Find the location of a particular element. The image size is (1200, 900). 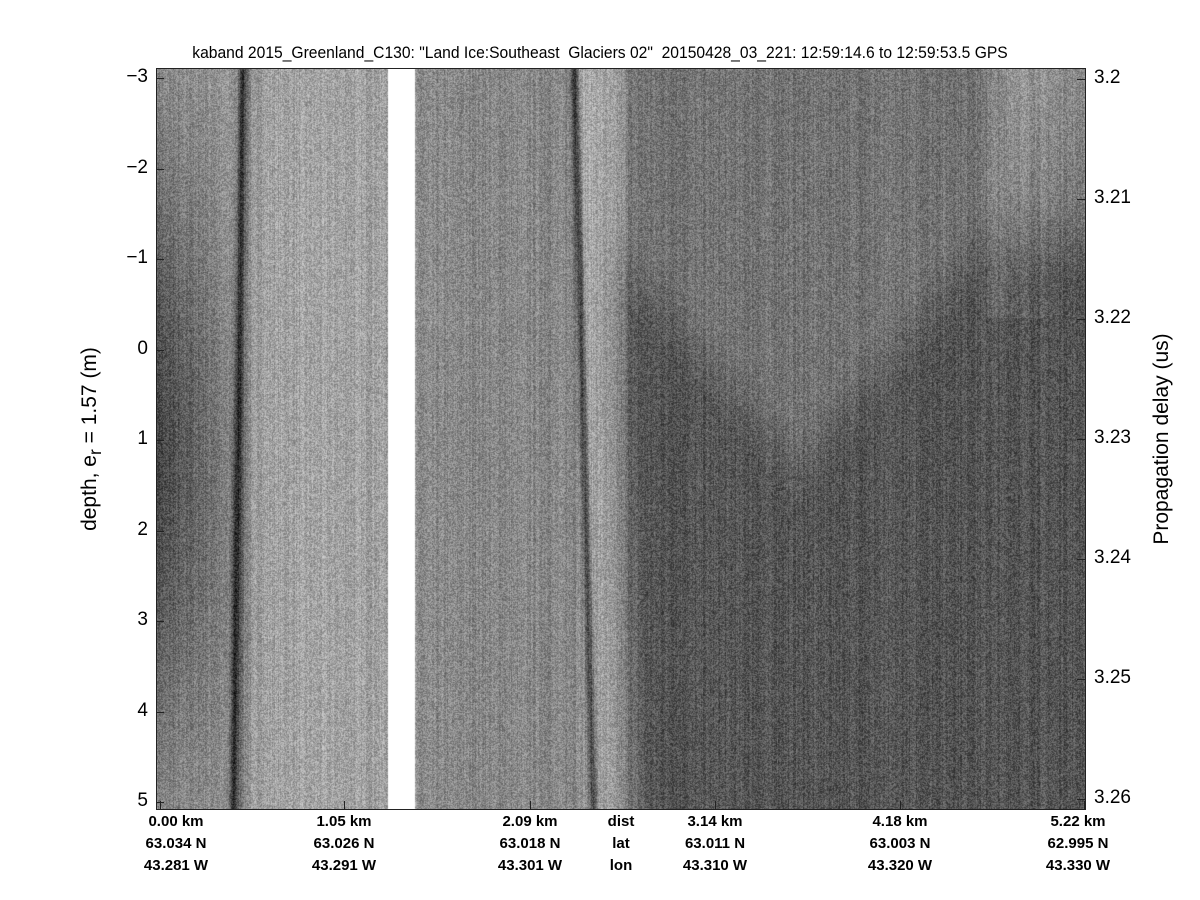

x-dist-label: 5.22 km is located at coordinates (1078, 821).